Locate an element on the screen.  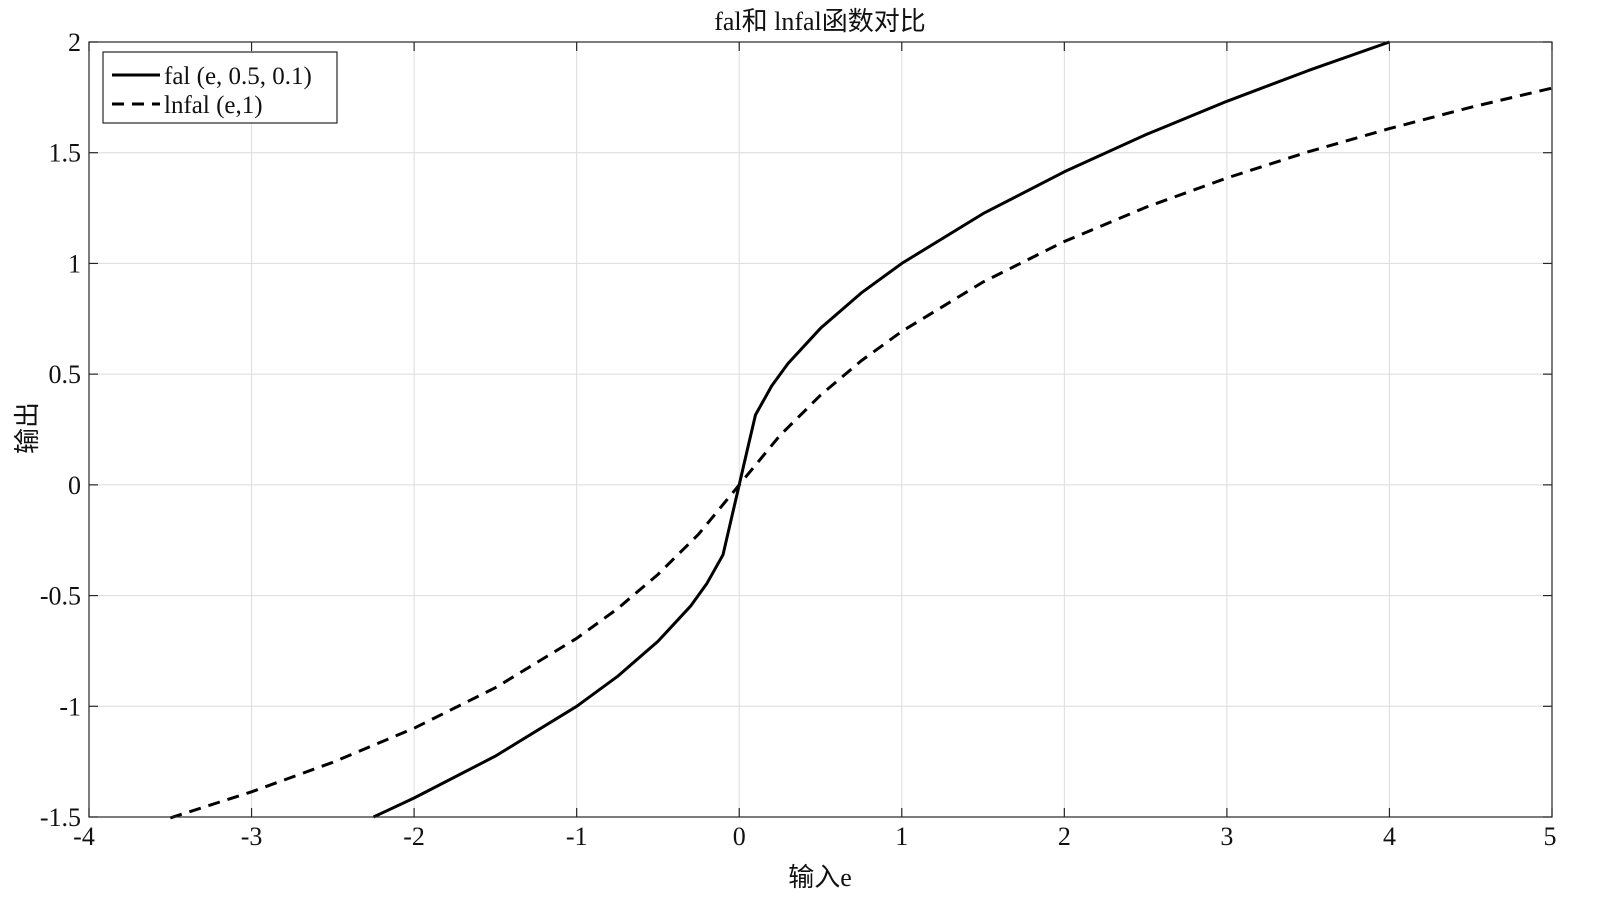
y-tick-label: -0.5 is located at coordinates (60, 596).